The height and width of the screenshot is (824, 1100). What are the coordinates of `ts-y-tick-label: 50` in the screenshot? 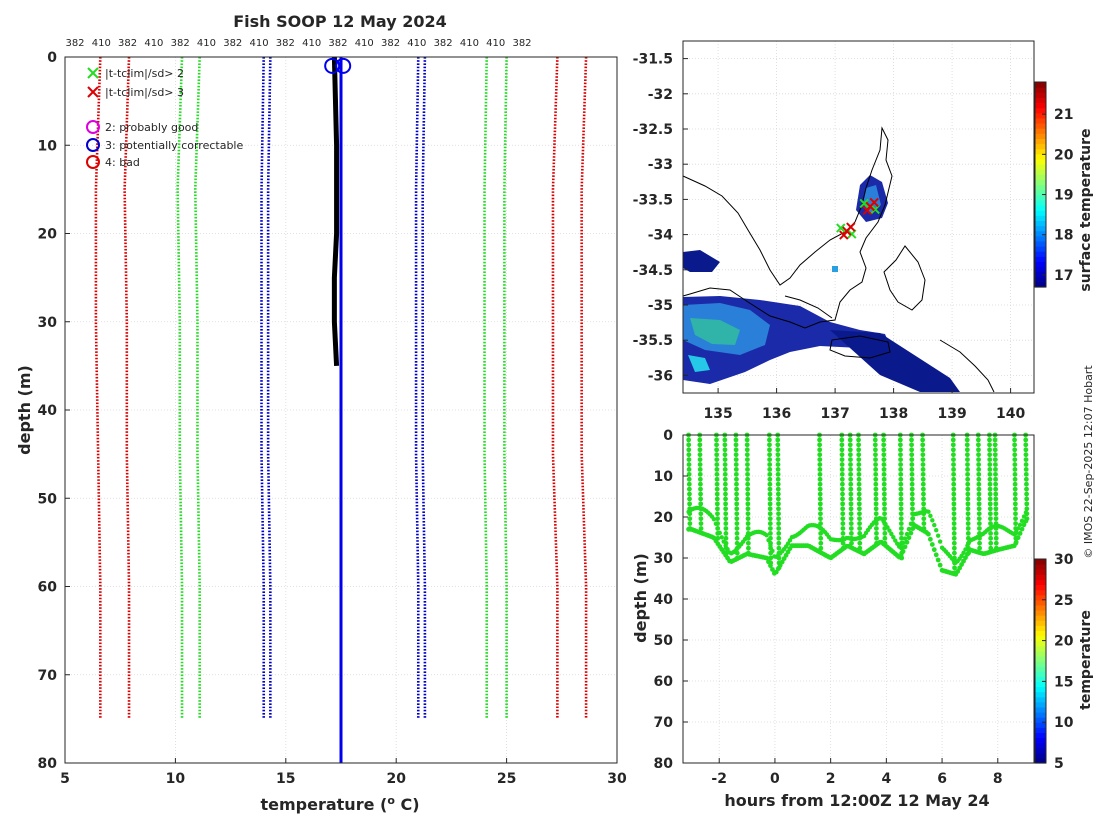 It's located at (664, 641).